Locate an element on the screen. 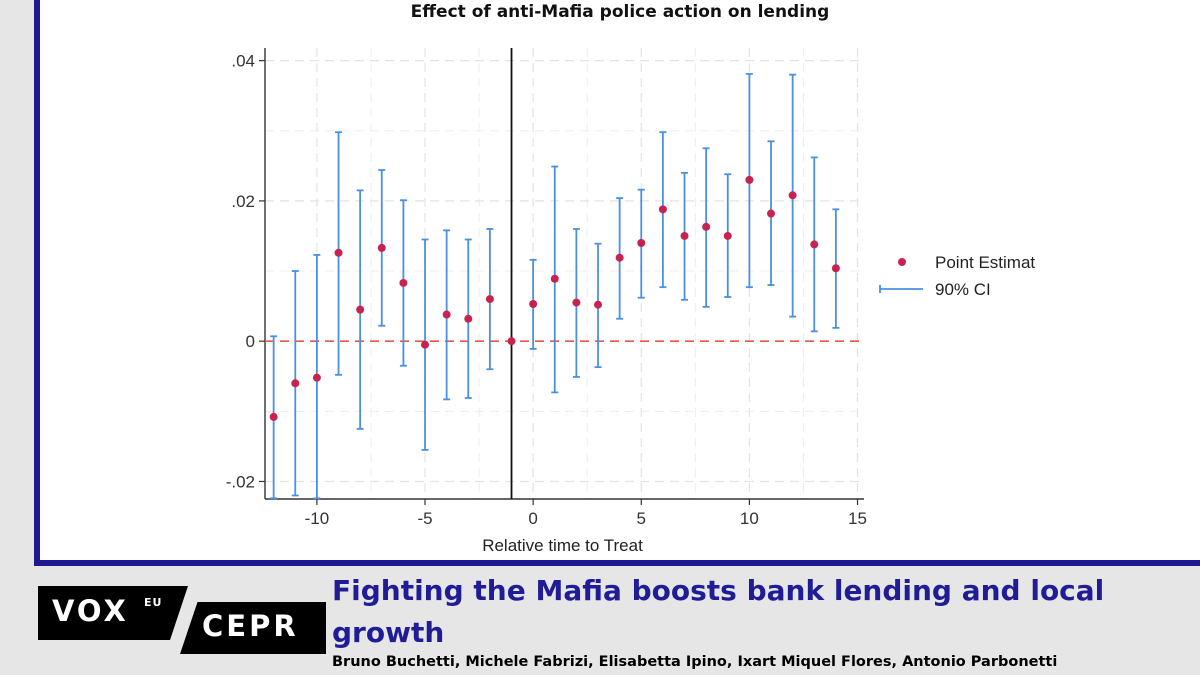  y-tick-label: 0 is located at coordinates (250, 341).